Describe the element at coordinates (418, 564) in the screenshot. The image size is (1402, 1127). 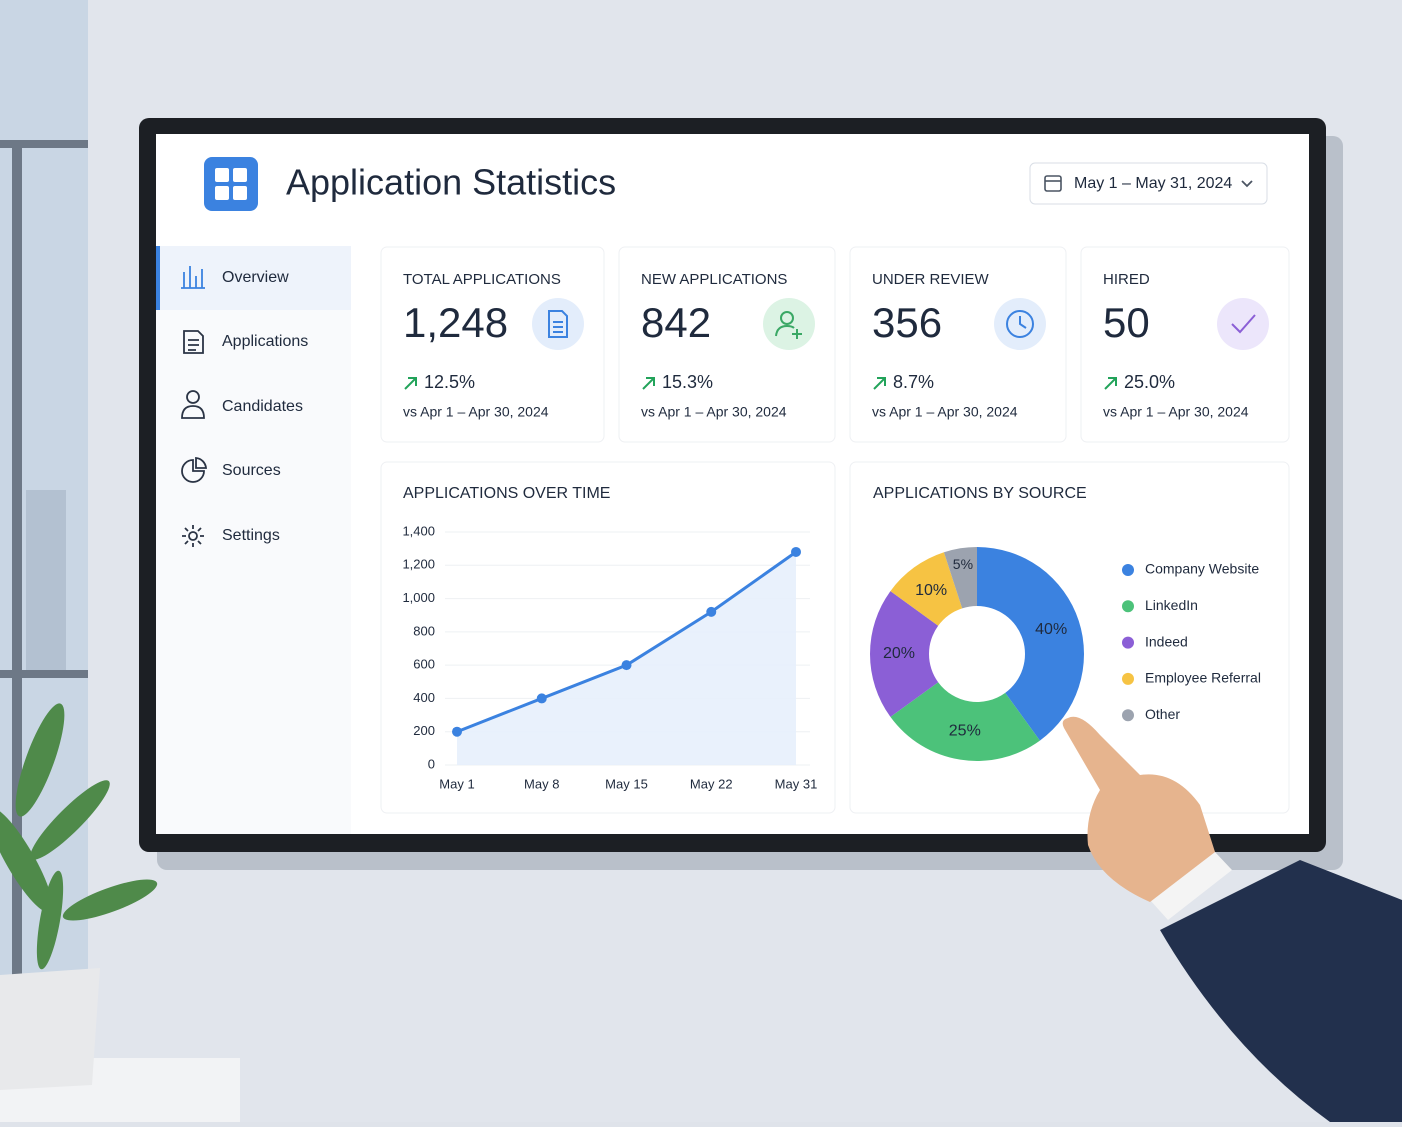
I see `y-tick-label: 1,200` at that location.